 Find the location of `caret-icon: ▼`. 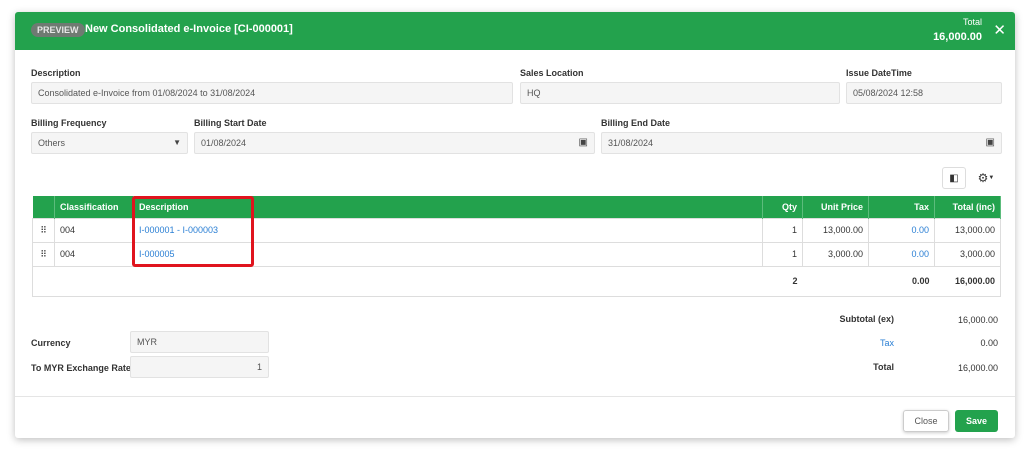

caret-icon: ▼ is located at coordinates (991, 178).